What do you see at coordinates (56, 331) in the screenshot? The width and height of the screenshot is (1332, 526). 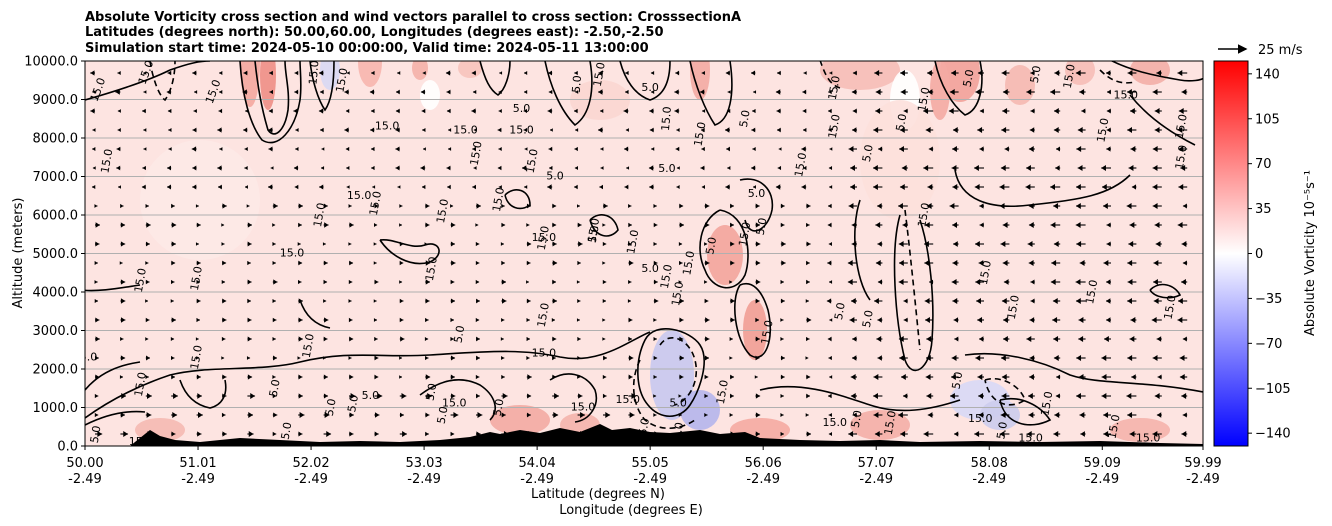 I see `y-tick-label: 3000.0` at bounding box center [56, 331].